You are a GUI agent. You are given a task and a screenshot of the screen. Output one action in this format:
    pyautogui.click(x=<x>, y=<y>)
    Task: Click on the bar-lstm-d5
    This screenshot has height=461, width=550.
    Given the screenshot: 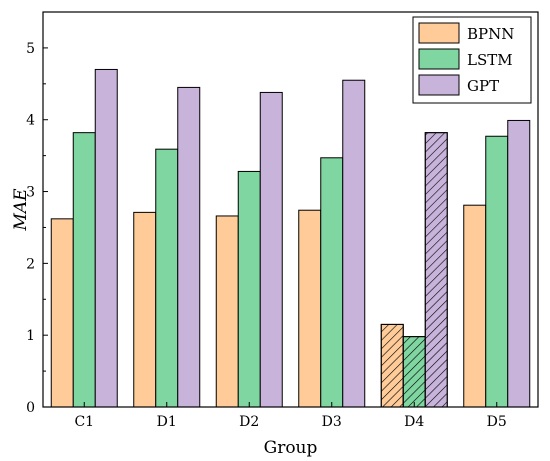 What is the action you would take?
    pyautogui.click(x=497, y=271)
    